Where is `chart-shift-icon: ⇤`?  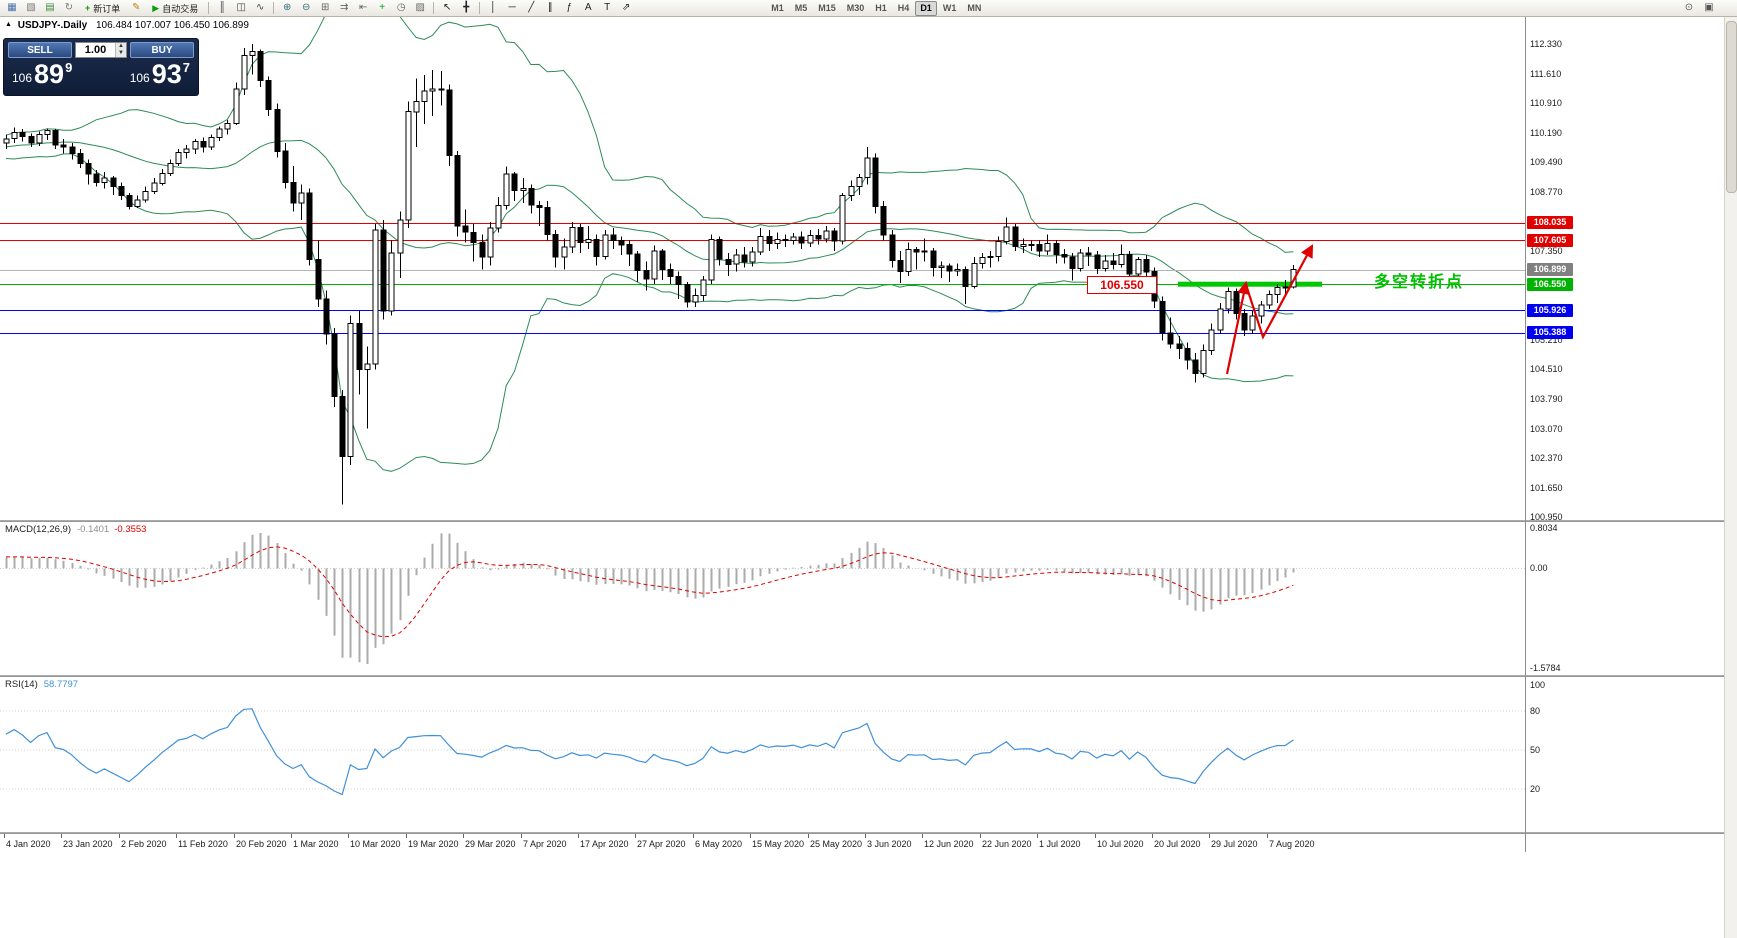
chart-shift-icon: ⇤ is located at coordinates (363, 7).